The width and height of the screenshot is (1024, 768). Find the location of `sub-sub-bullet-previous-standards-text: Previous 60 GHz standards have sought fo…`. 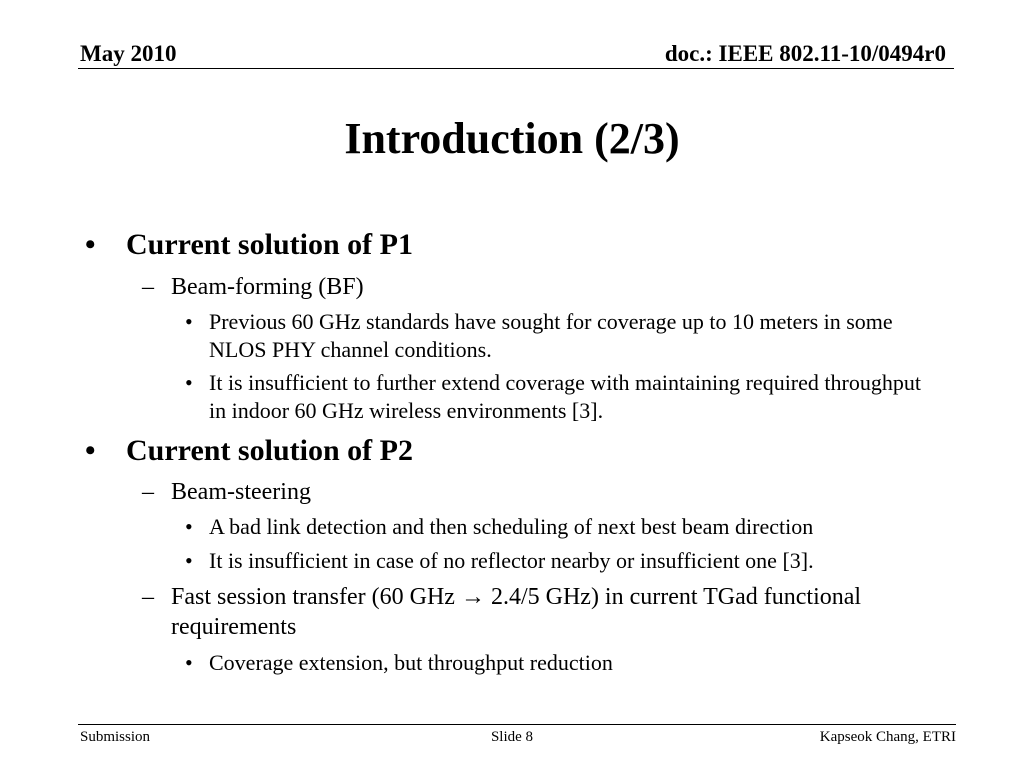

sub-sub-bullet-previous-standards-text: Previous 60 GHz standards have sought fo… is located at coordinates (551, 335).